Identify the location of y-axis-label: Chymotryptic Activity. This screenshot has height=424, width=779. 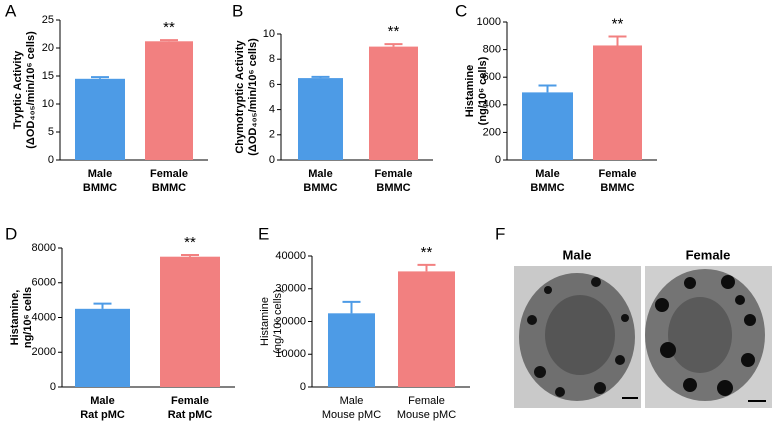
(240, 96).